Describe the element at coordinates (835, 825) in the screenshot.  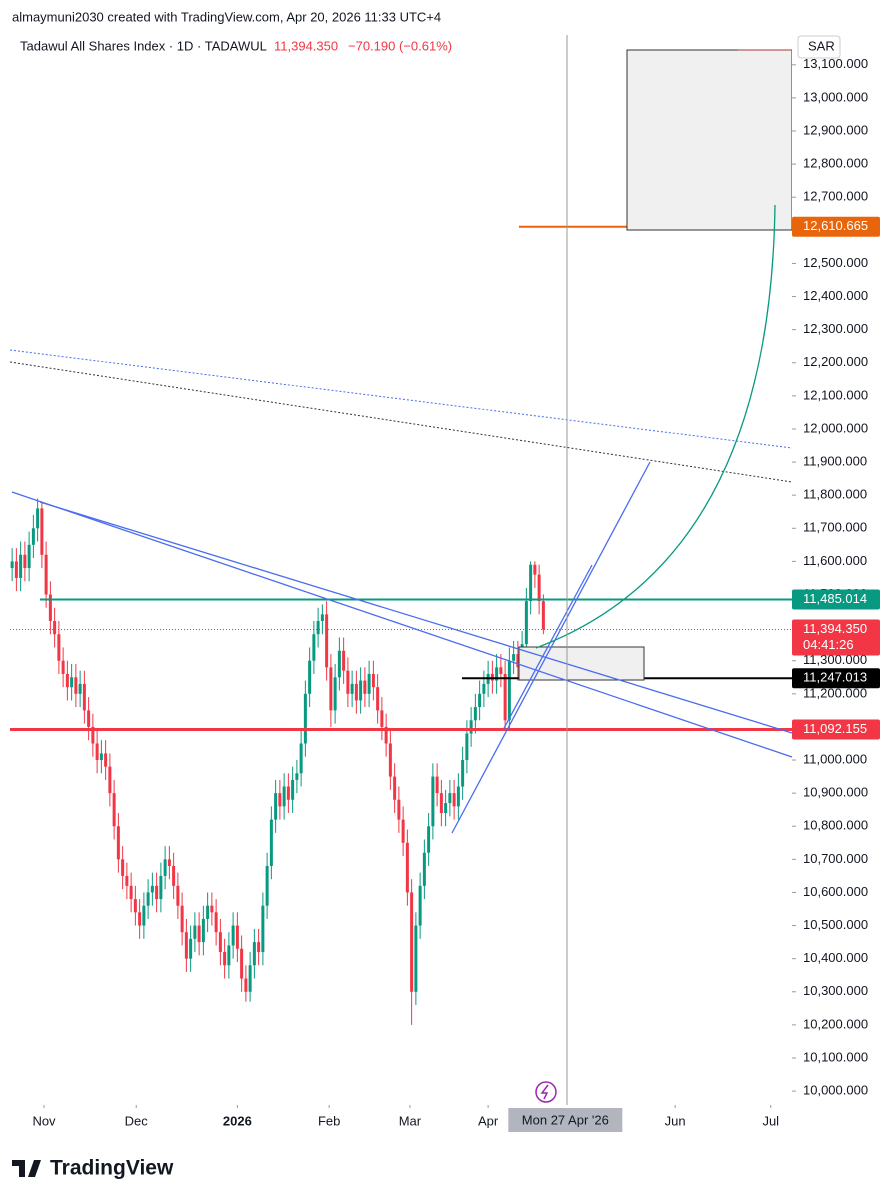
I see `y-tick-label: 10,800.000` at that location.